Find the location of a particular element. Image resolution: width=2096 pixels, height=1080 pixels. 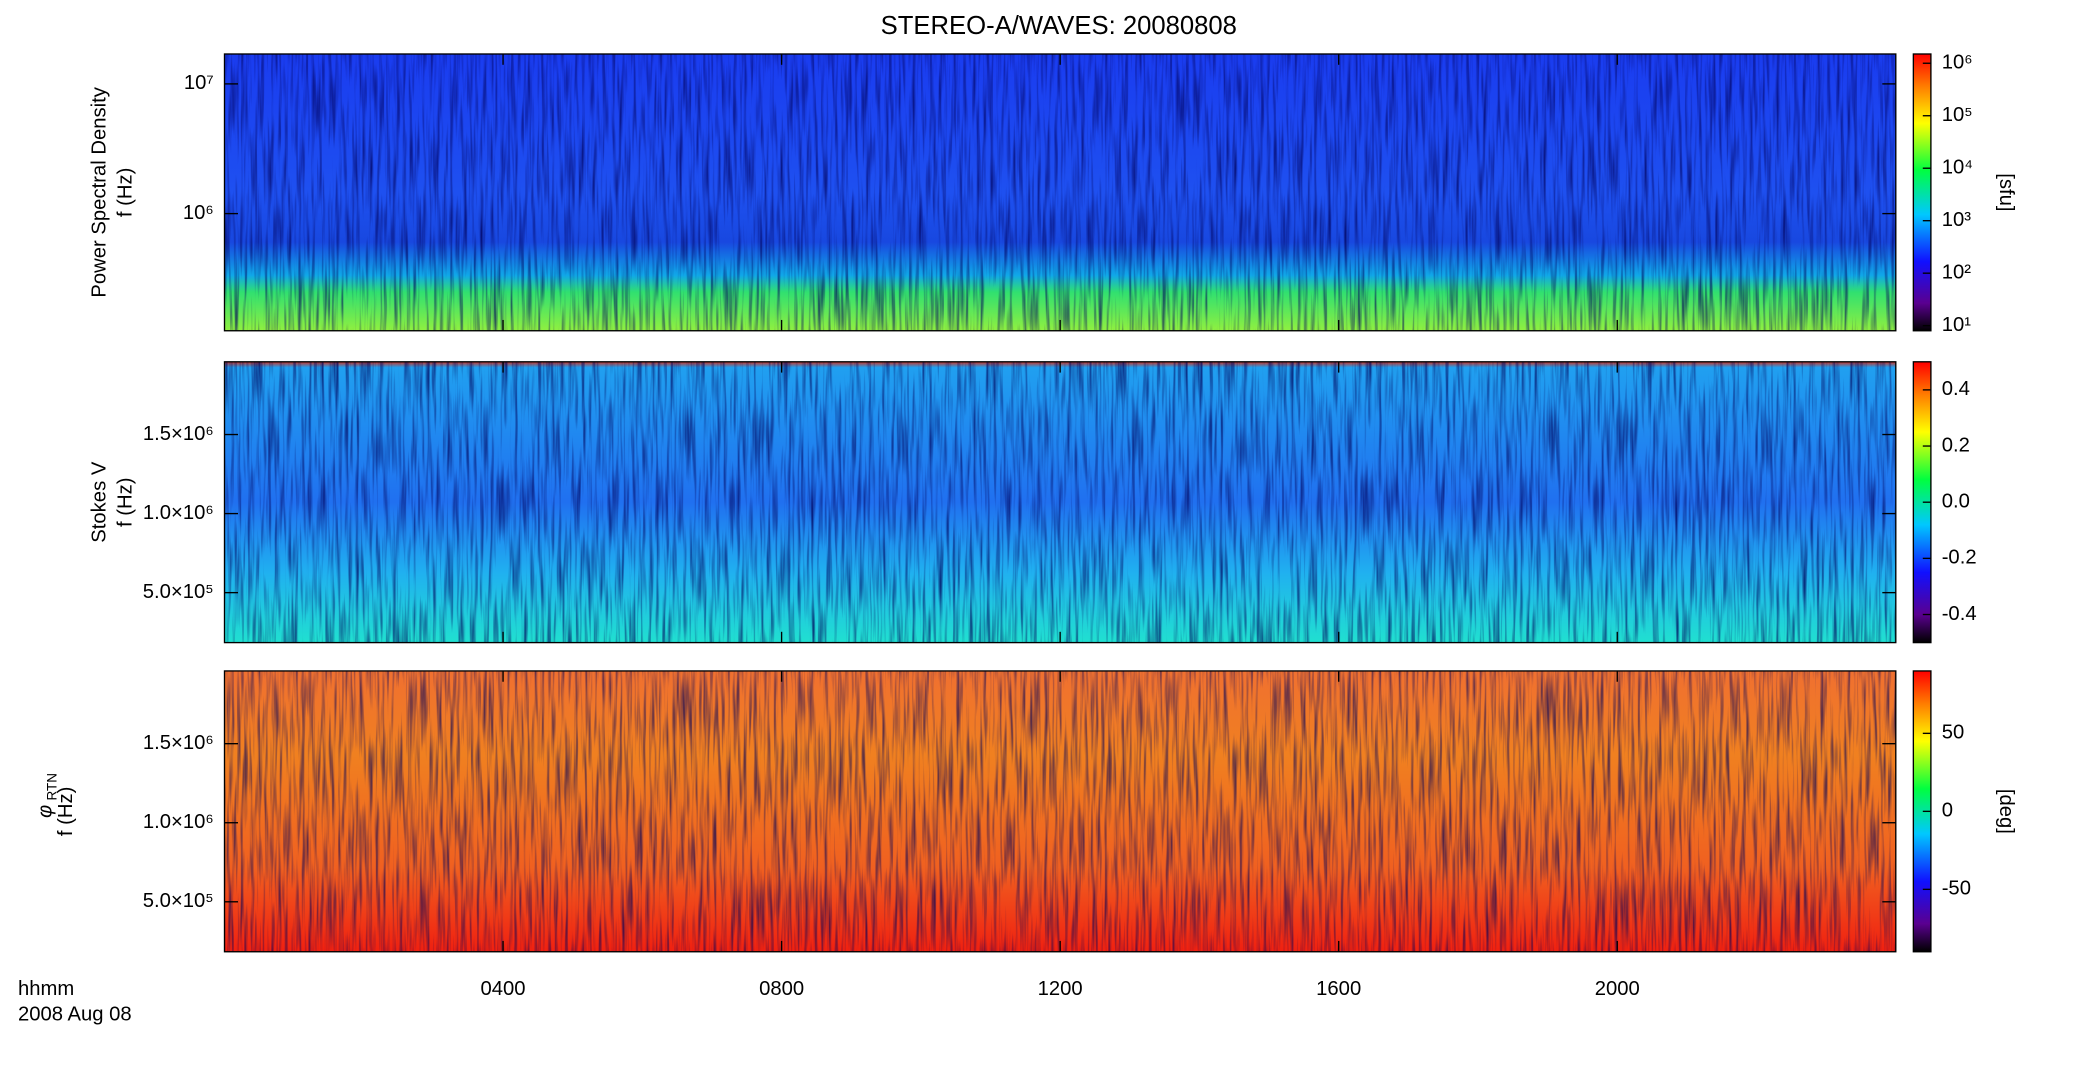

y-tick-label: 10⁷ is located at coordinates (199, 83).